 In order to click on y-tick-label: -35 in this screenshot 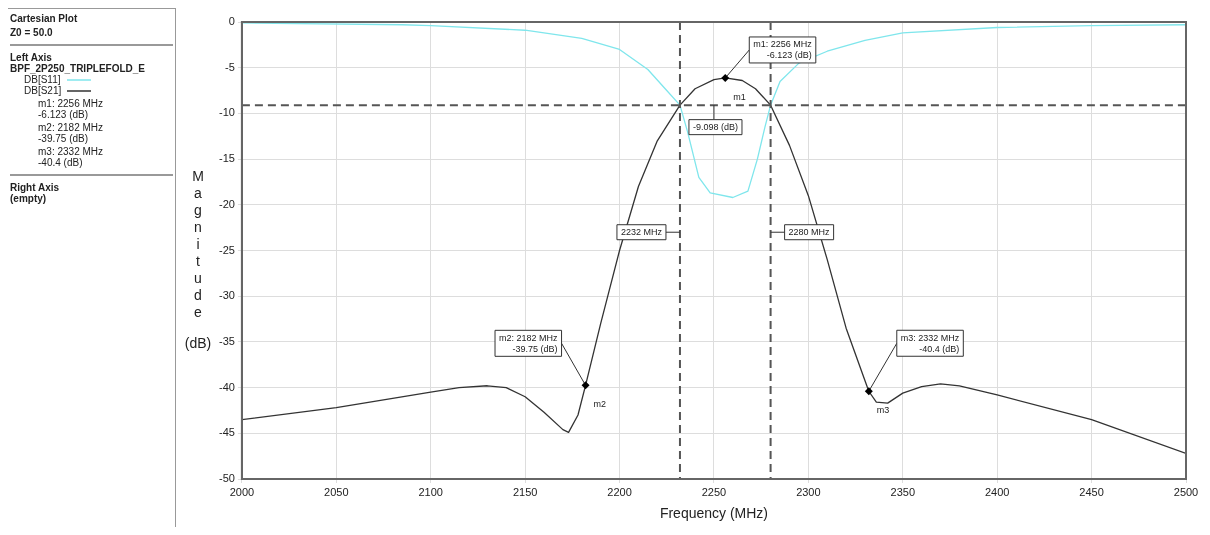, I will do `click(226, 340)`.